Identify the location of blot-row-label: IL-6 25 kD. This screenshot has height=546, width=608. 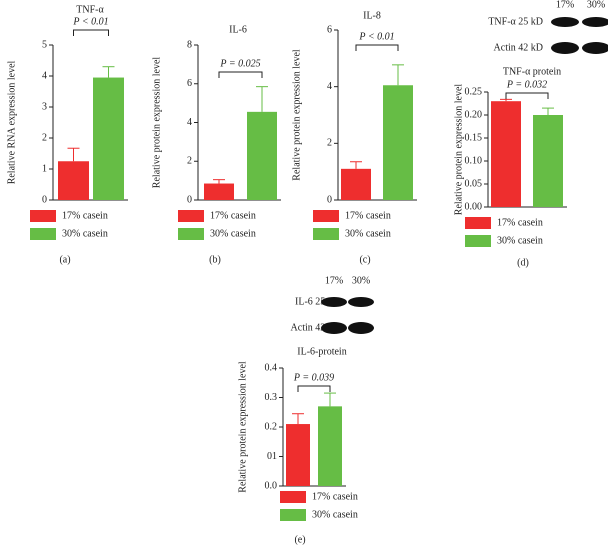
(317, 301).